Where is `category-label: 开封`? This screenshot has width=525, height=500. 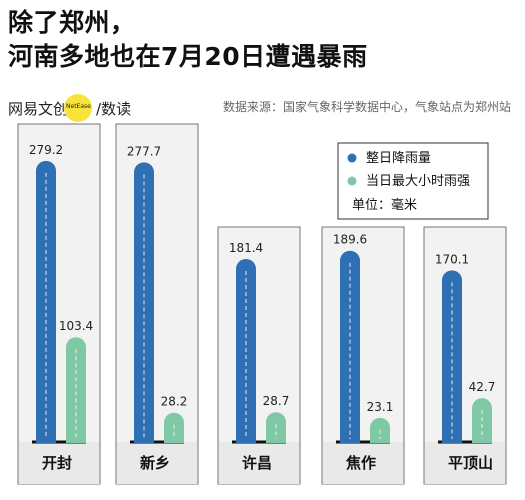 category-label: 开封 is located at coordinates (57, 463).